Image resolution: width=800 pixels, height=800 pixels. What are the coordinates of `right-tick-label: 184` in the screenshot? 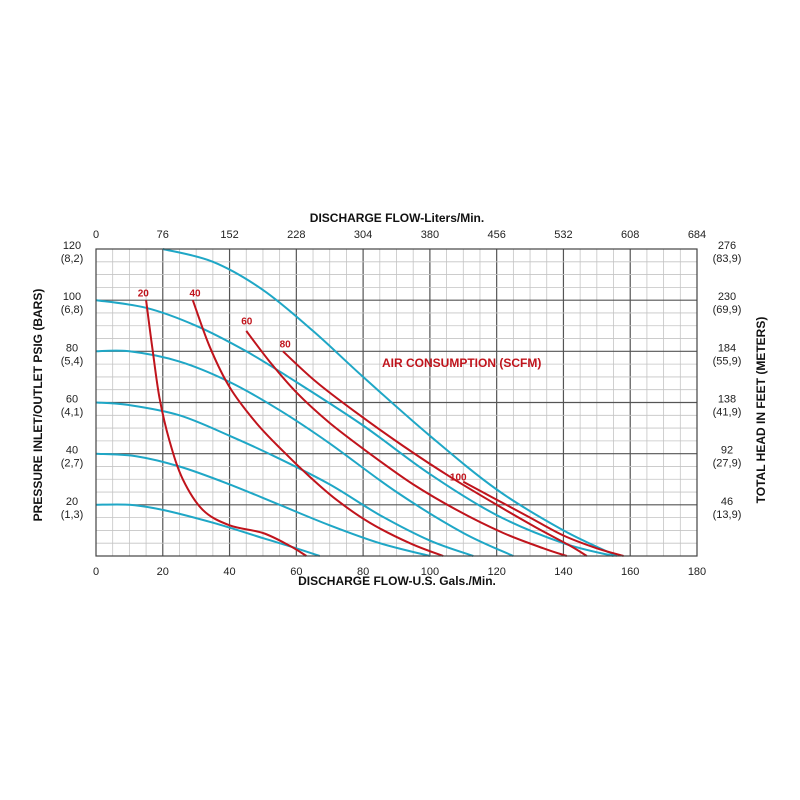 It's located at (727, 348).